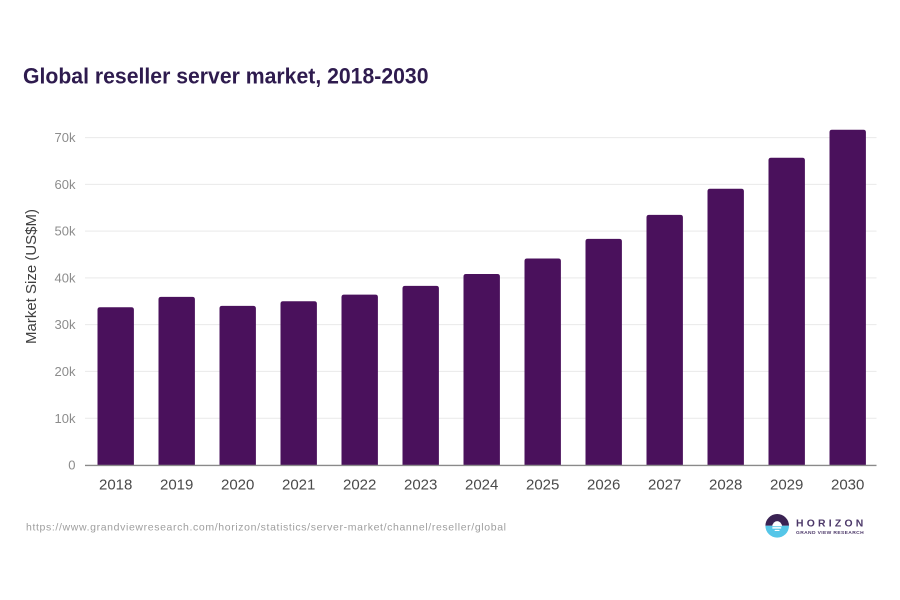 This screenshot has height=600, width=900. I want to click on svg-text: GRAND VIEW RESEARCH, so click(830, 533).